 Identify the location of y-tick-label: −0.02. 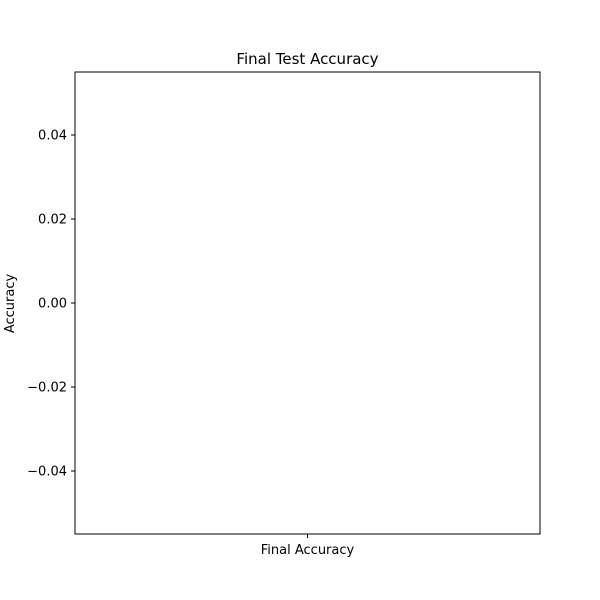
(47, 388).